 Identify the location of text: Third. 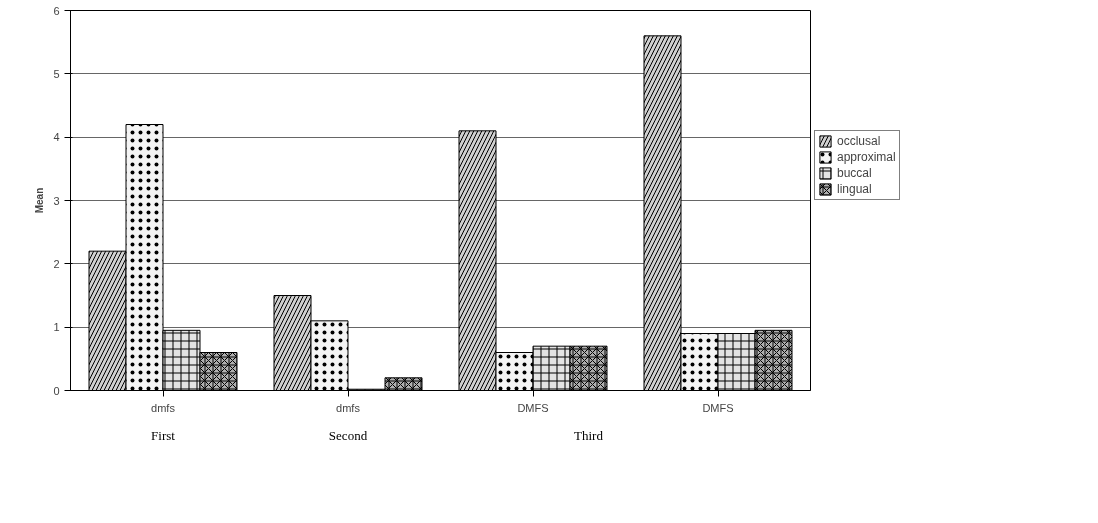
(589, 435).